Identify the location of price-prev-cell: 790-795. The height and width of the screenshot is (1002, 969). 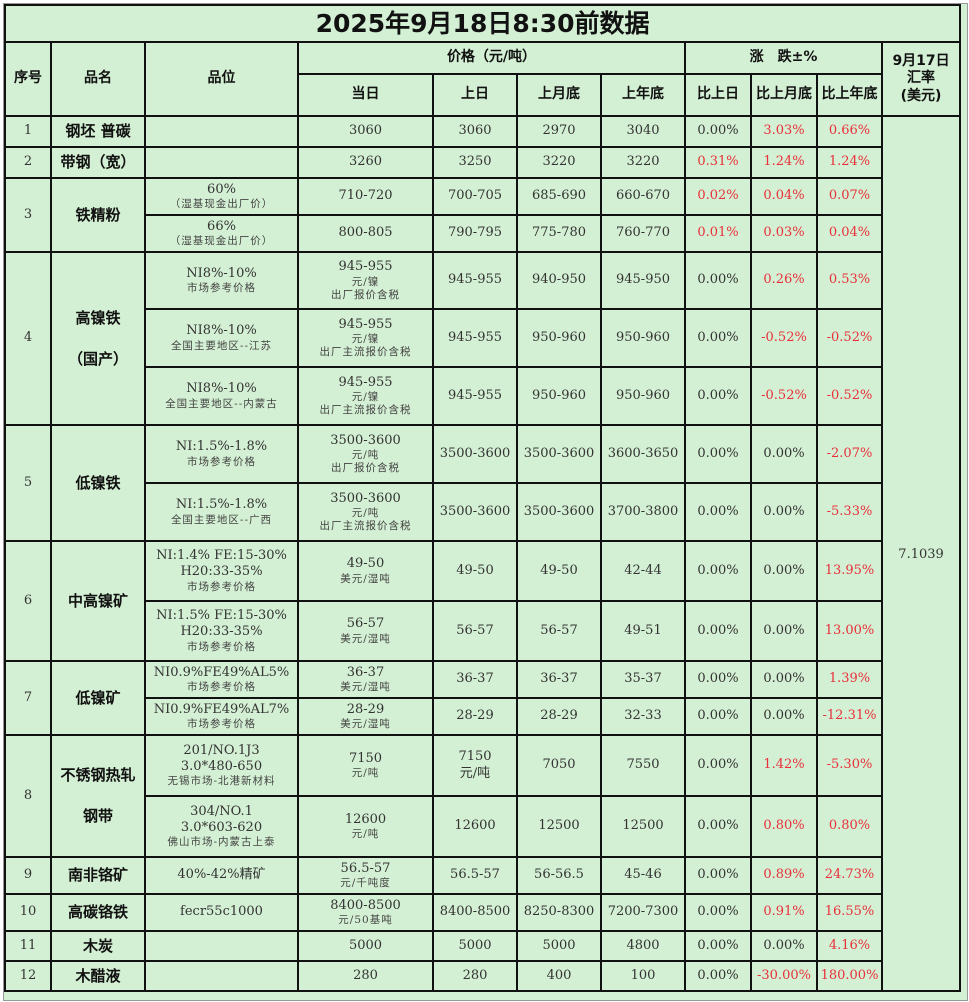
(475, 233).